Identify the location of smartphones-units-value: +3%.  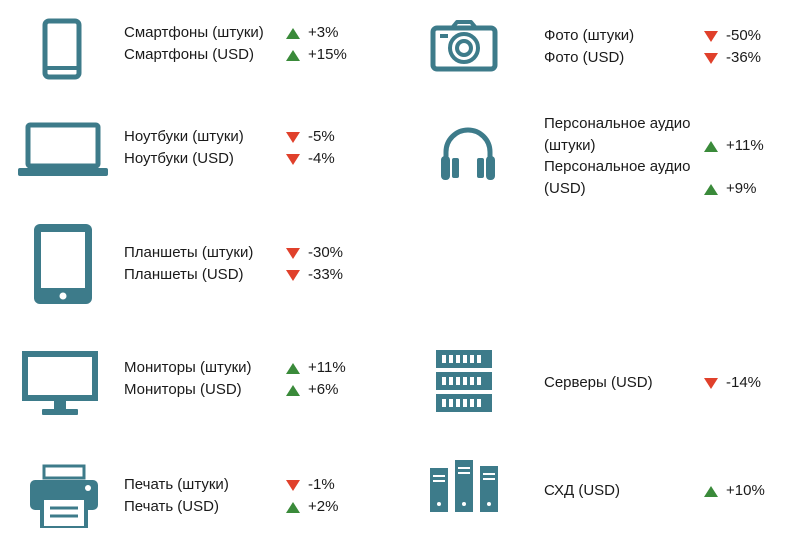
(312, 33).